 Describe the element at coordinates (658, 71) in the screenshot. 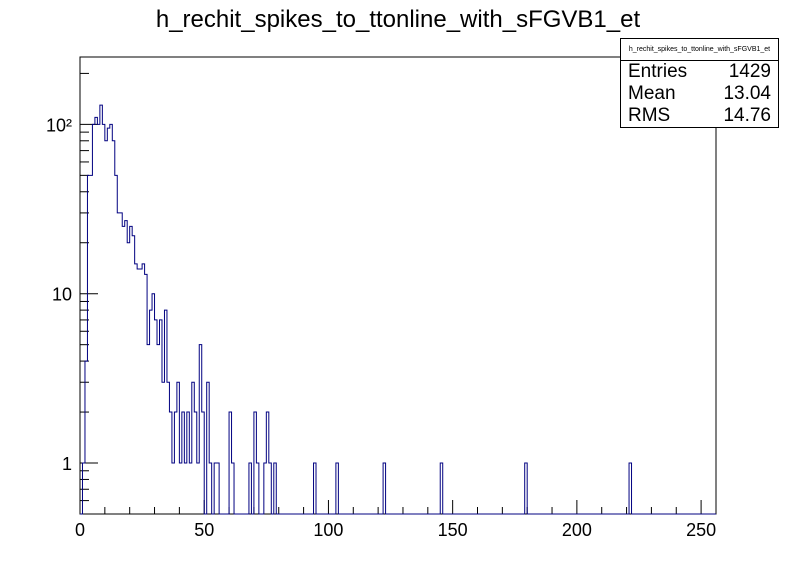

I see `stats-label: Entries` at that location.